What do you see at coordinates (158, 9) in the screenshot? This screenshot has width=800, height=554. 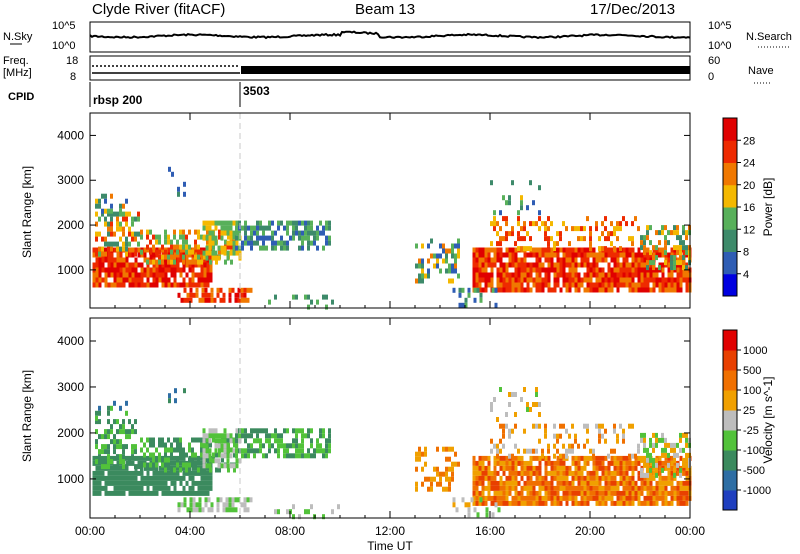 I see `station-title: Clyde River (fitACF)` at bounding box center [158, 9].